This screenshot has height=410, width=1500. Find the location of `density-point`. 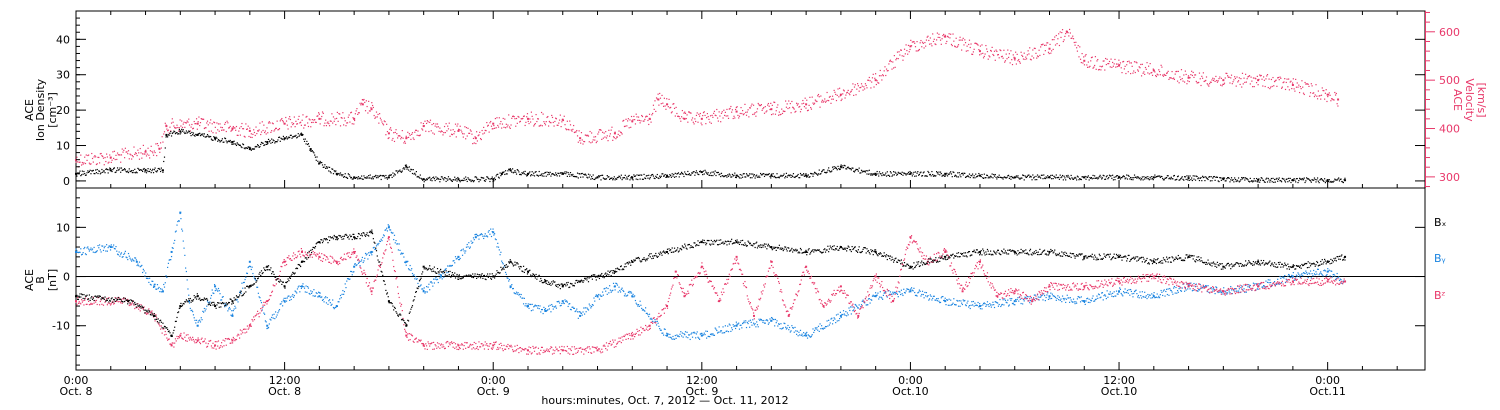

density-point is located at coordinates (501, 173).